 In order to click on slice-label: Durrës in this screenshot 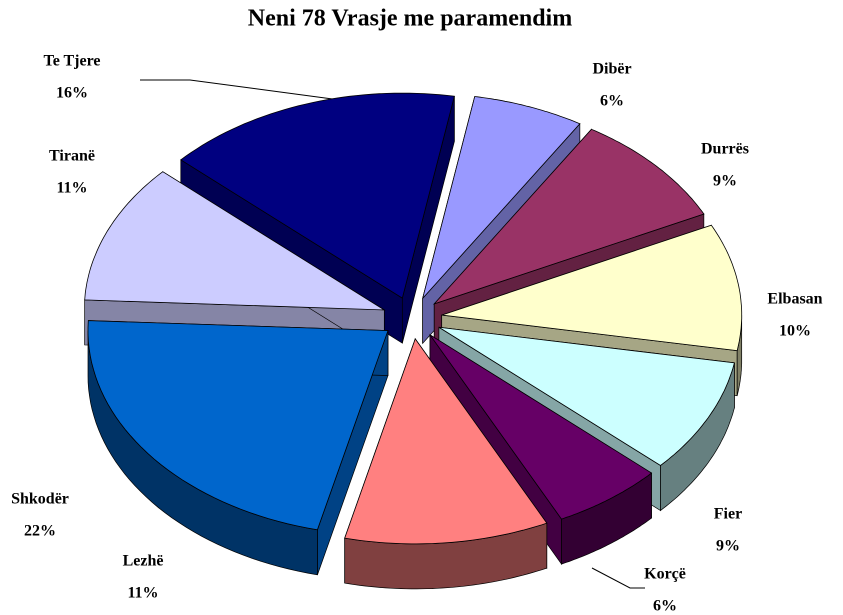, I will do `click(725, 149)`.